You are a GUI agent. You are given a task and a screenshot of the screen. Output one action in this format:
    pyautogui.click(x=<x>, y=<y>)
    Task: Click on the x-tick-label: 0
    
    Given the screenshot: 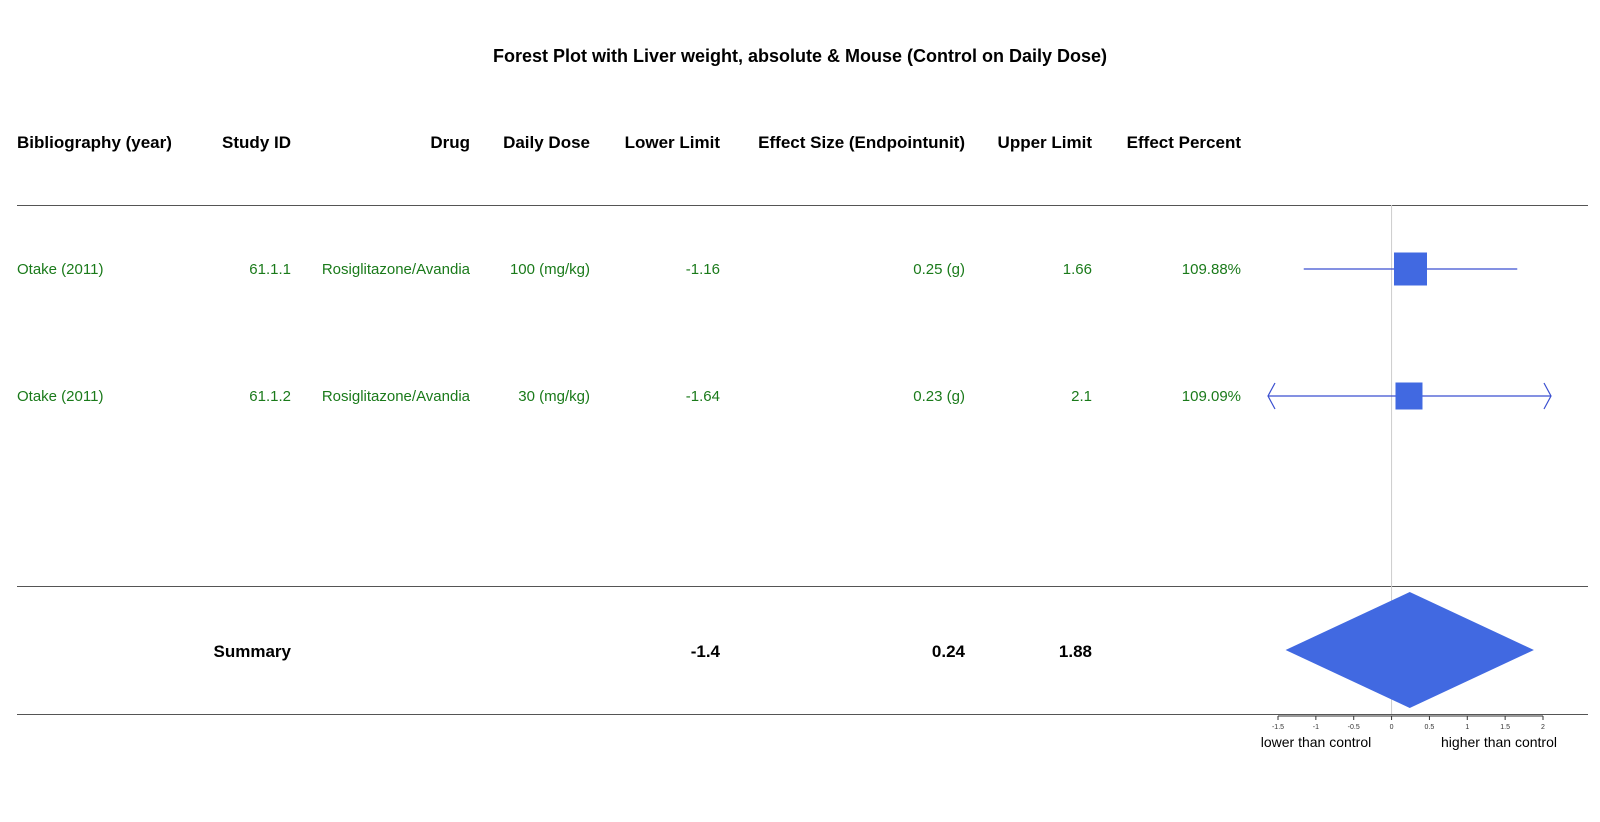 What is the action you would take?
    pyautogui.click(x=1392, y=727)
    